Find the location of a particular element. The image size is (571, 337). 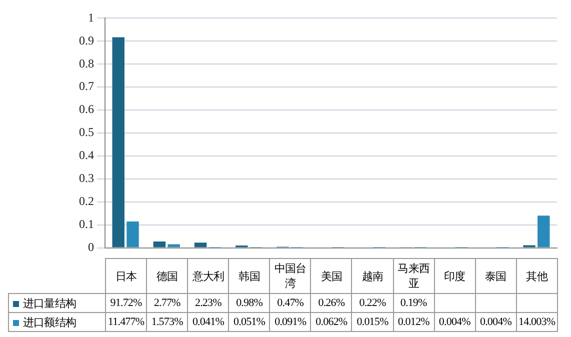

data-label: 1.573% is located at coordinates (167, 322).